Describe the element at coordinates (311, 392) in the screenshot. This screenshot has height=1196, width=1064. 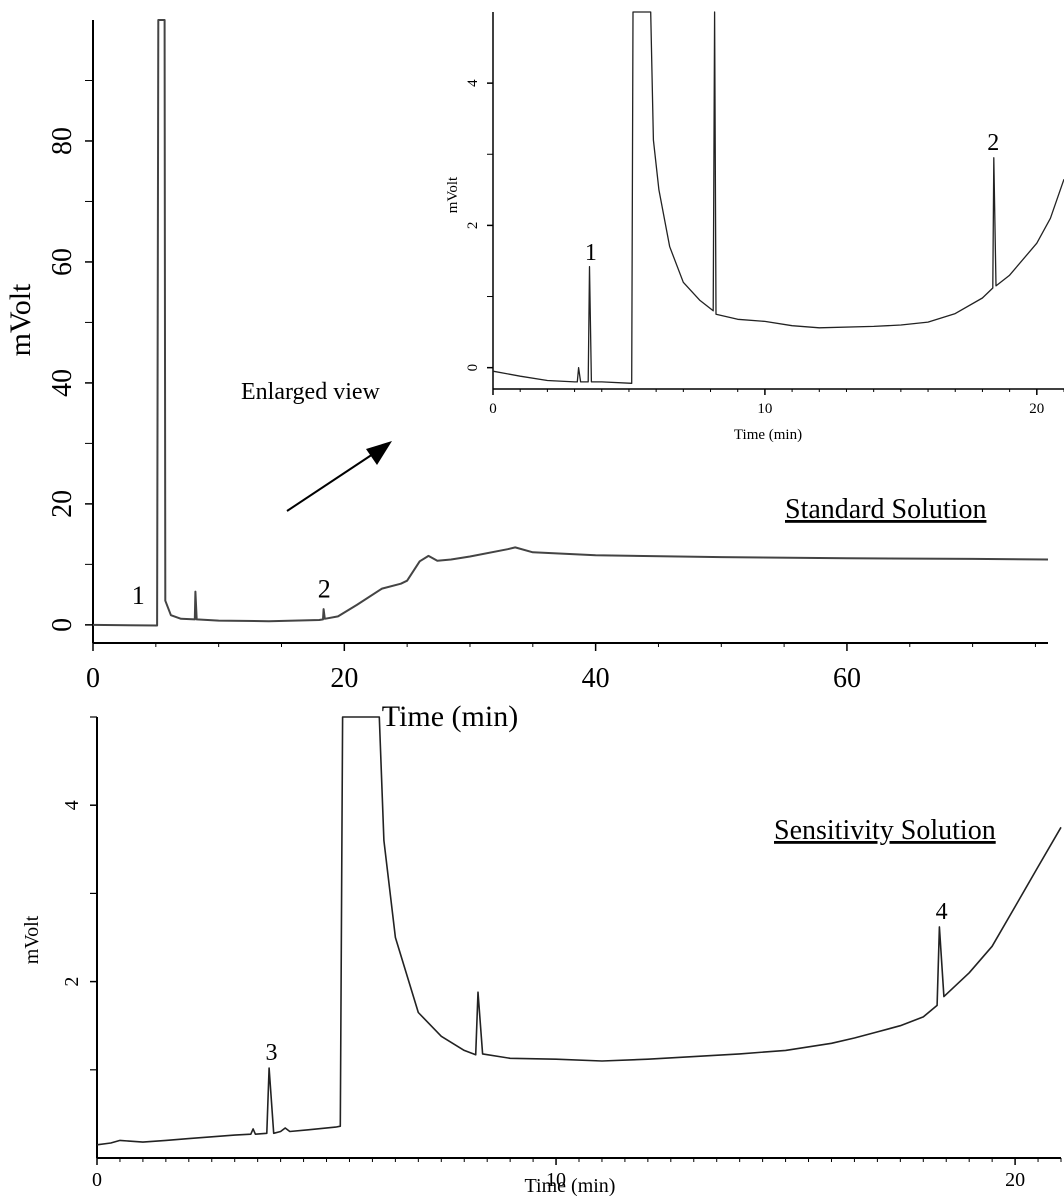
I see `enlarged-view-annotation: Enlarged view` at that location.